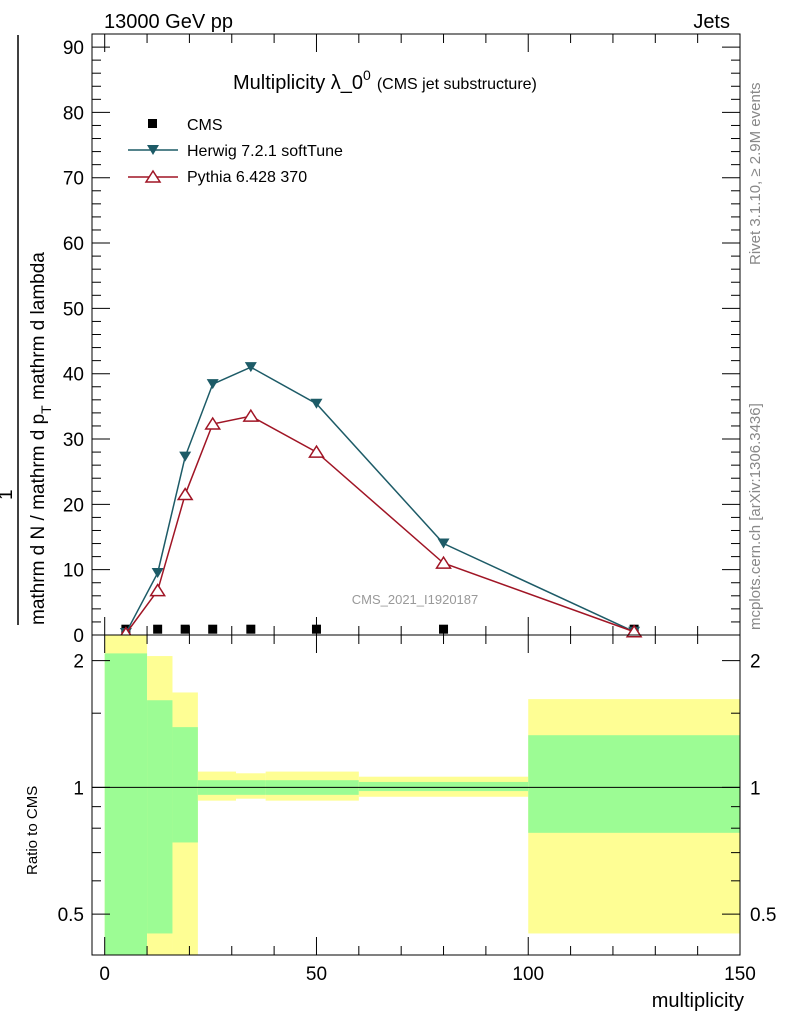 This screenshot has width=786, height=1024. I want to click on main-y-tick-label: 40, so click(73, 375).